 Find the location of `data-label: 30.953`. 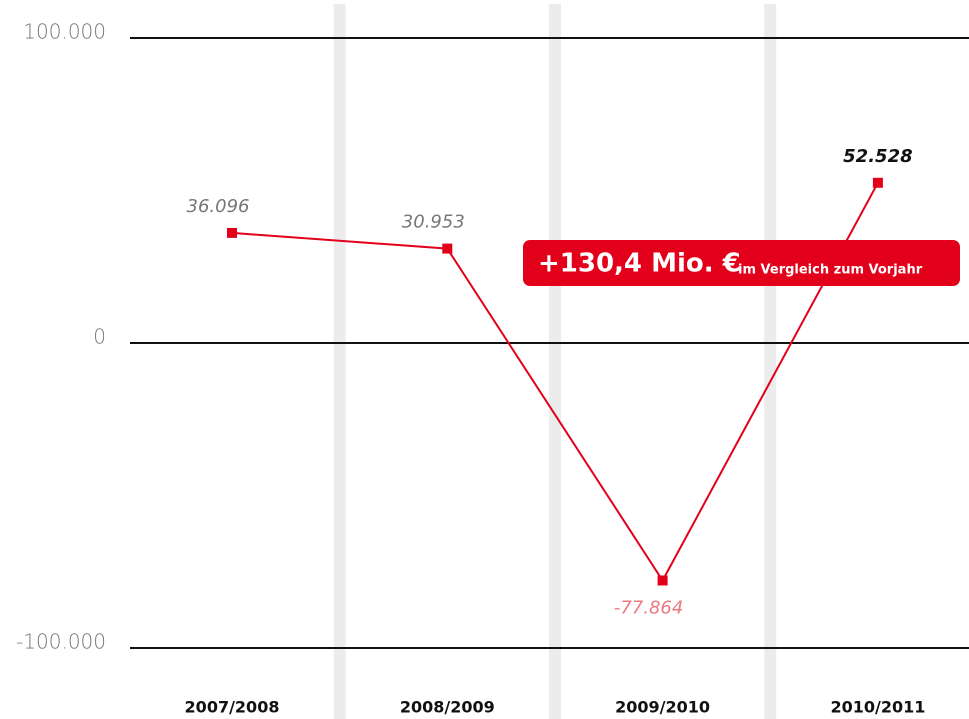

data-label: 30.953 is located at coordinates (433, 222).